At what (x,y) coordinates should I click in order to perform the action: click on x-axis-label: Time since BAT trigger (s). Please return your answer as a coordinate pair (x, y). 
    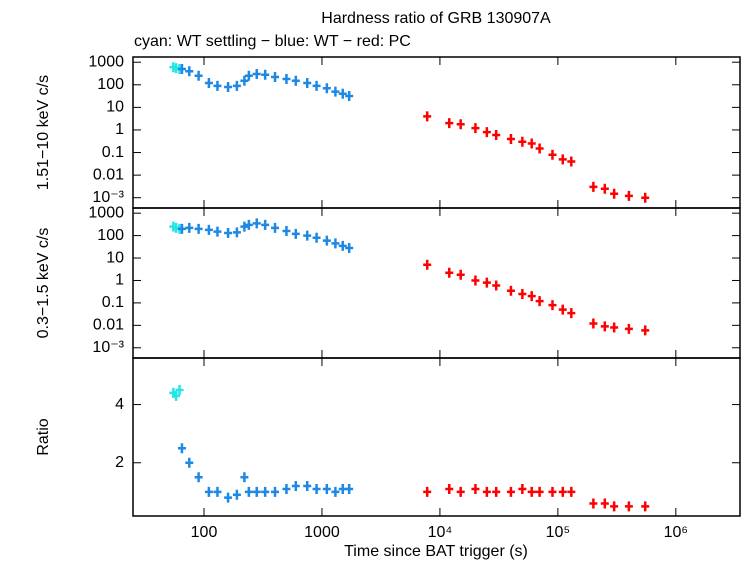
    Looking at the image, I should click on (436, 551).